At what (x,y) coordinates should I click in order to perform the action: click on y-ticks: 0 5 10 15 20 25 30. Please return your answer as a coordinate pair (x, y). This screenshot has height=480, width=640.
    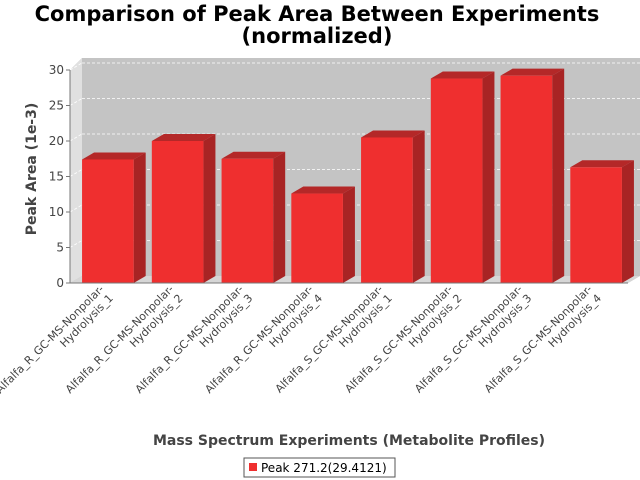
    Looking at the image, I should click on (59, 176).